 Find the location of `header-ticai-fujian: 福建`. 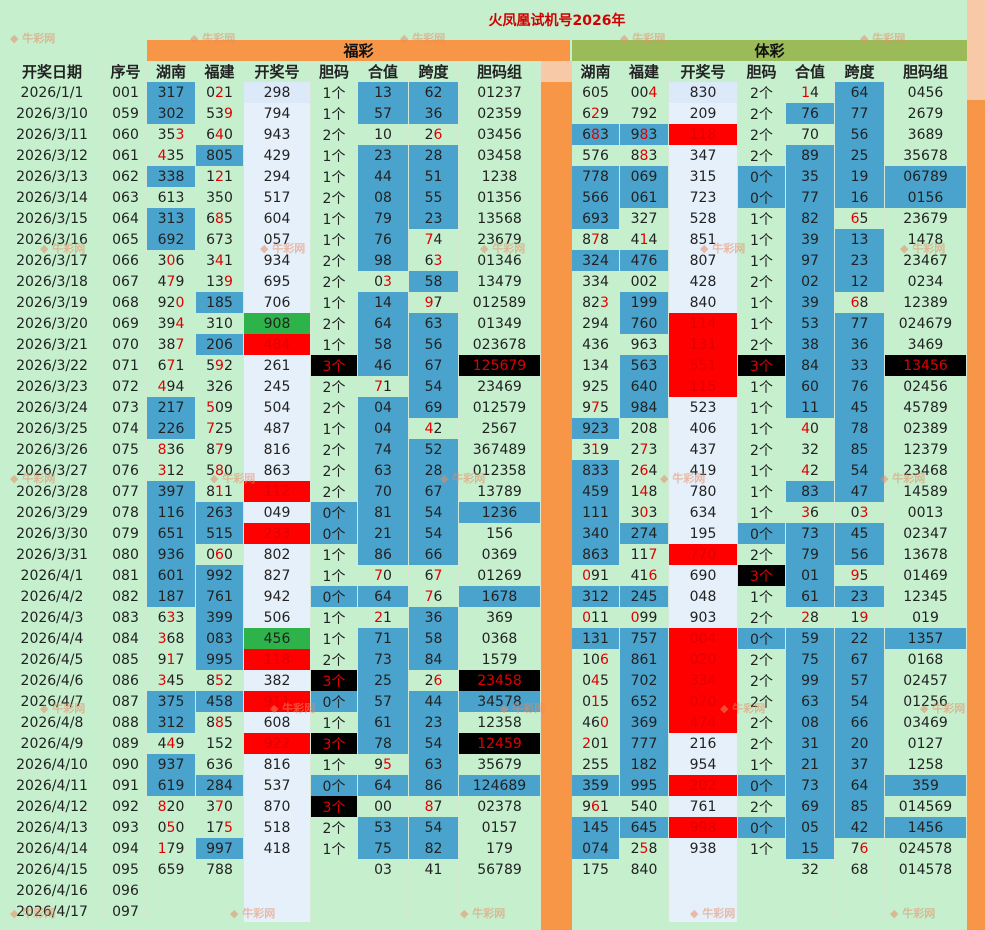

header-ticai-fujian: 福建 is located at coordinates (644, 71).